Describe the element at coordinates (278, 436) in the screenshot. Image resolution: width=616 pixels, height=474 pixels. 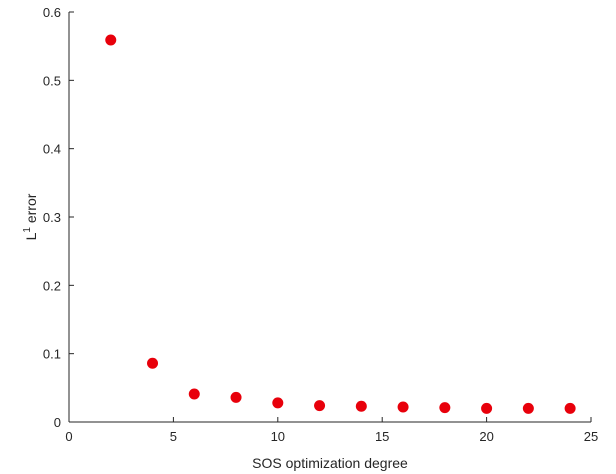
I see `x-tick-label: 10` at that location.